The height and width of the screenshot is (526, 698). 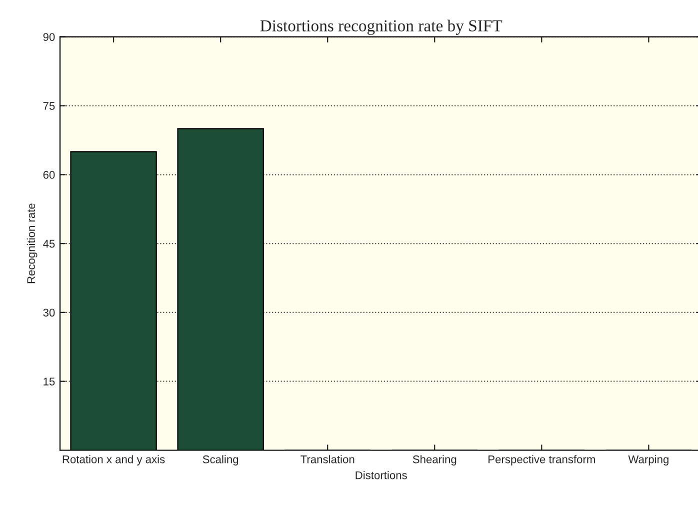 I want to click on x-axis-title: Distortions, so click(x=381, y=475).